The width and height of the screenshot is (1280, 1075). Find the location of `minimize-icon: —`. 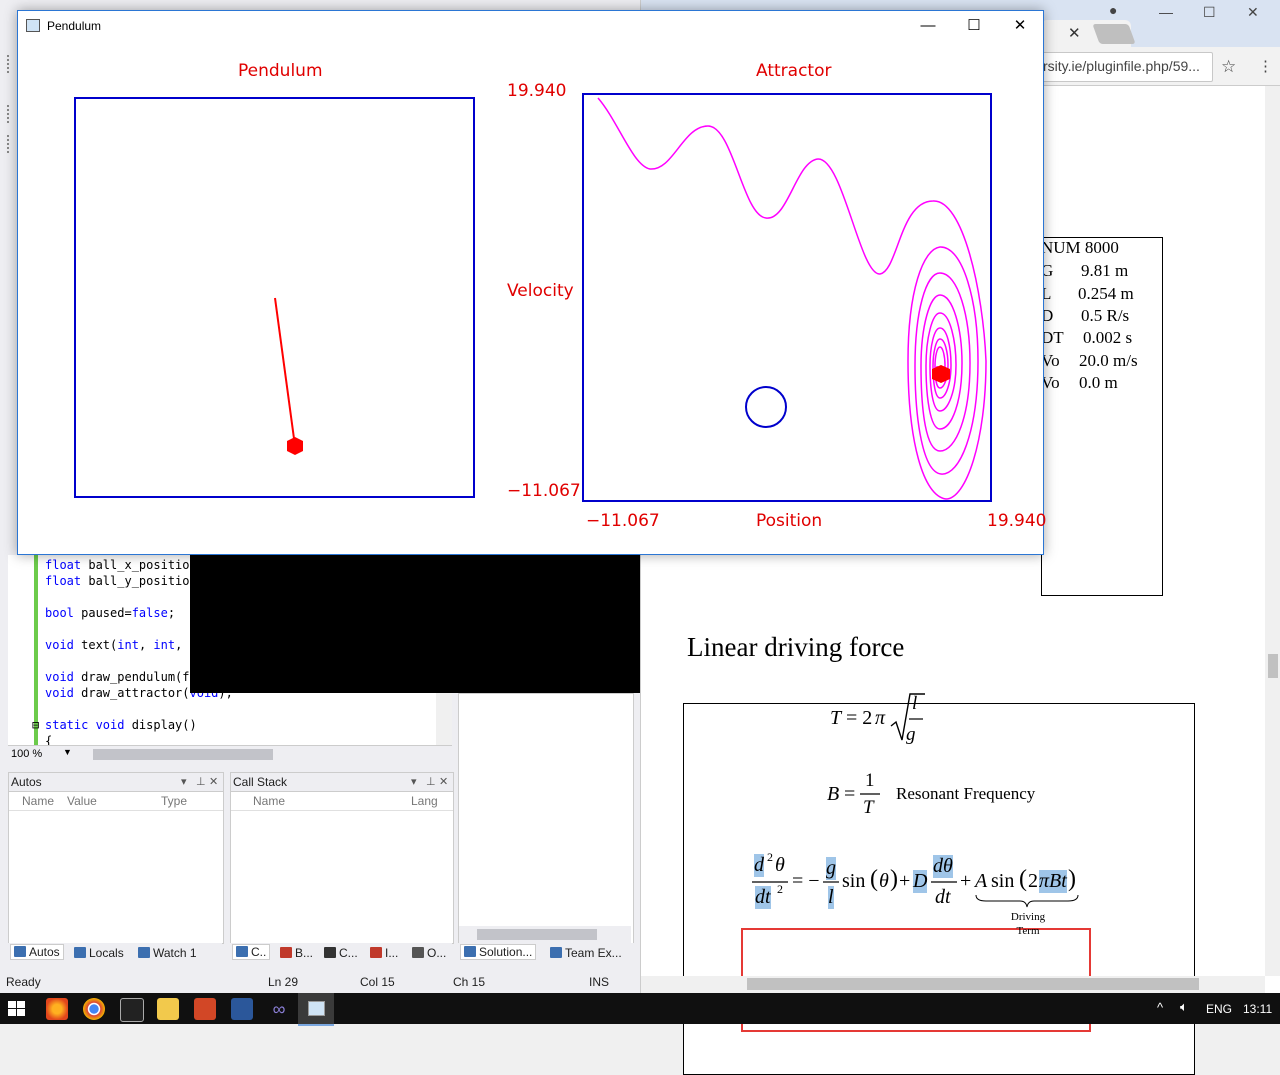

minimize-icon: — is located at coordinates (1166, 12).